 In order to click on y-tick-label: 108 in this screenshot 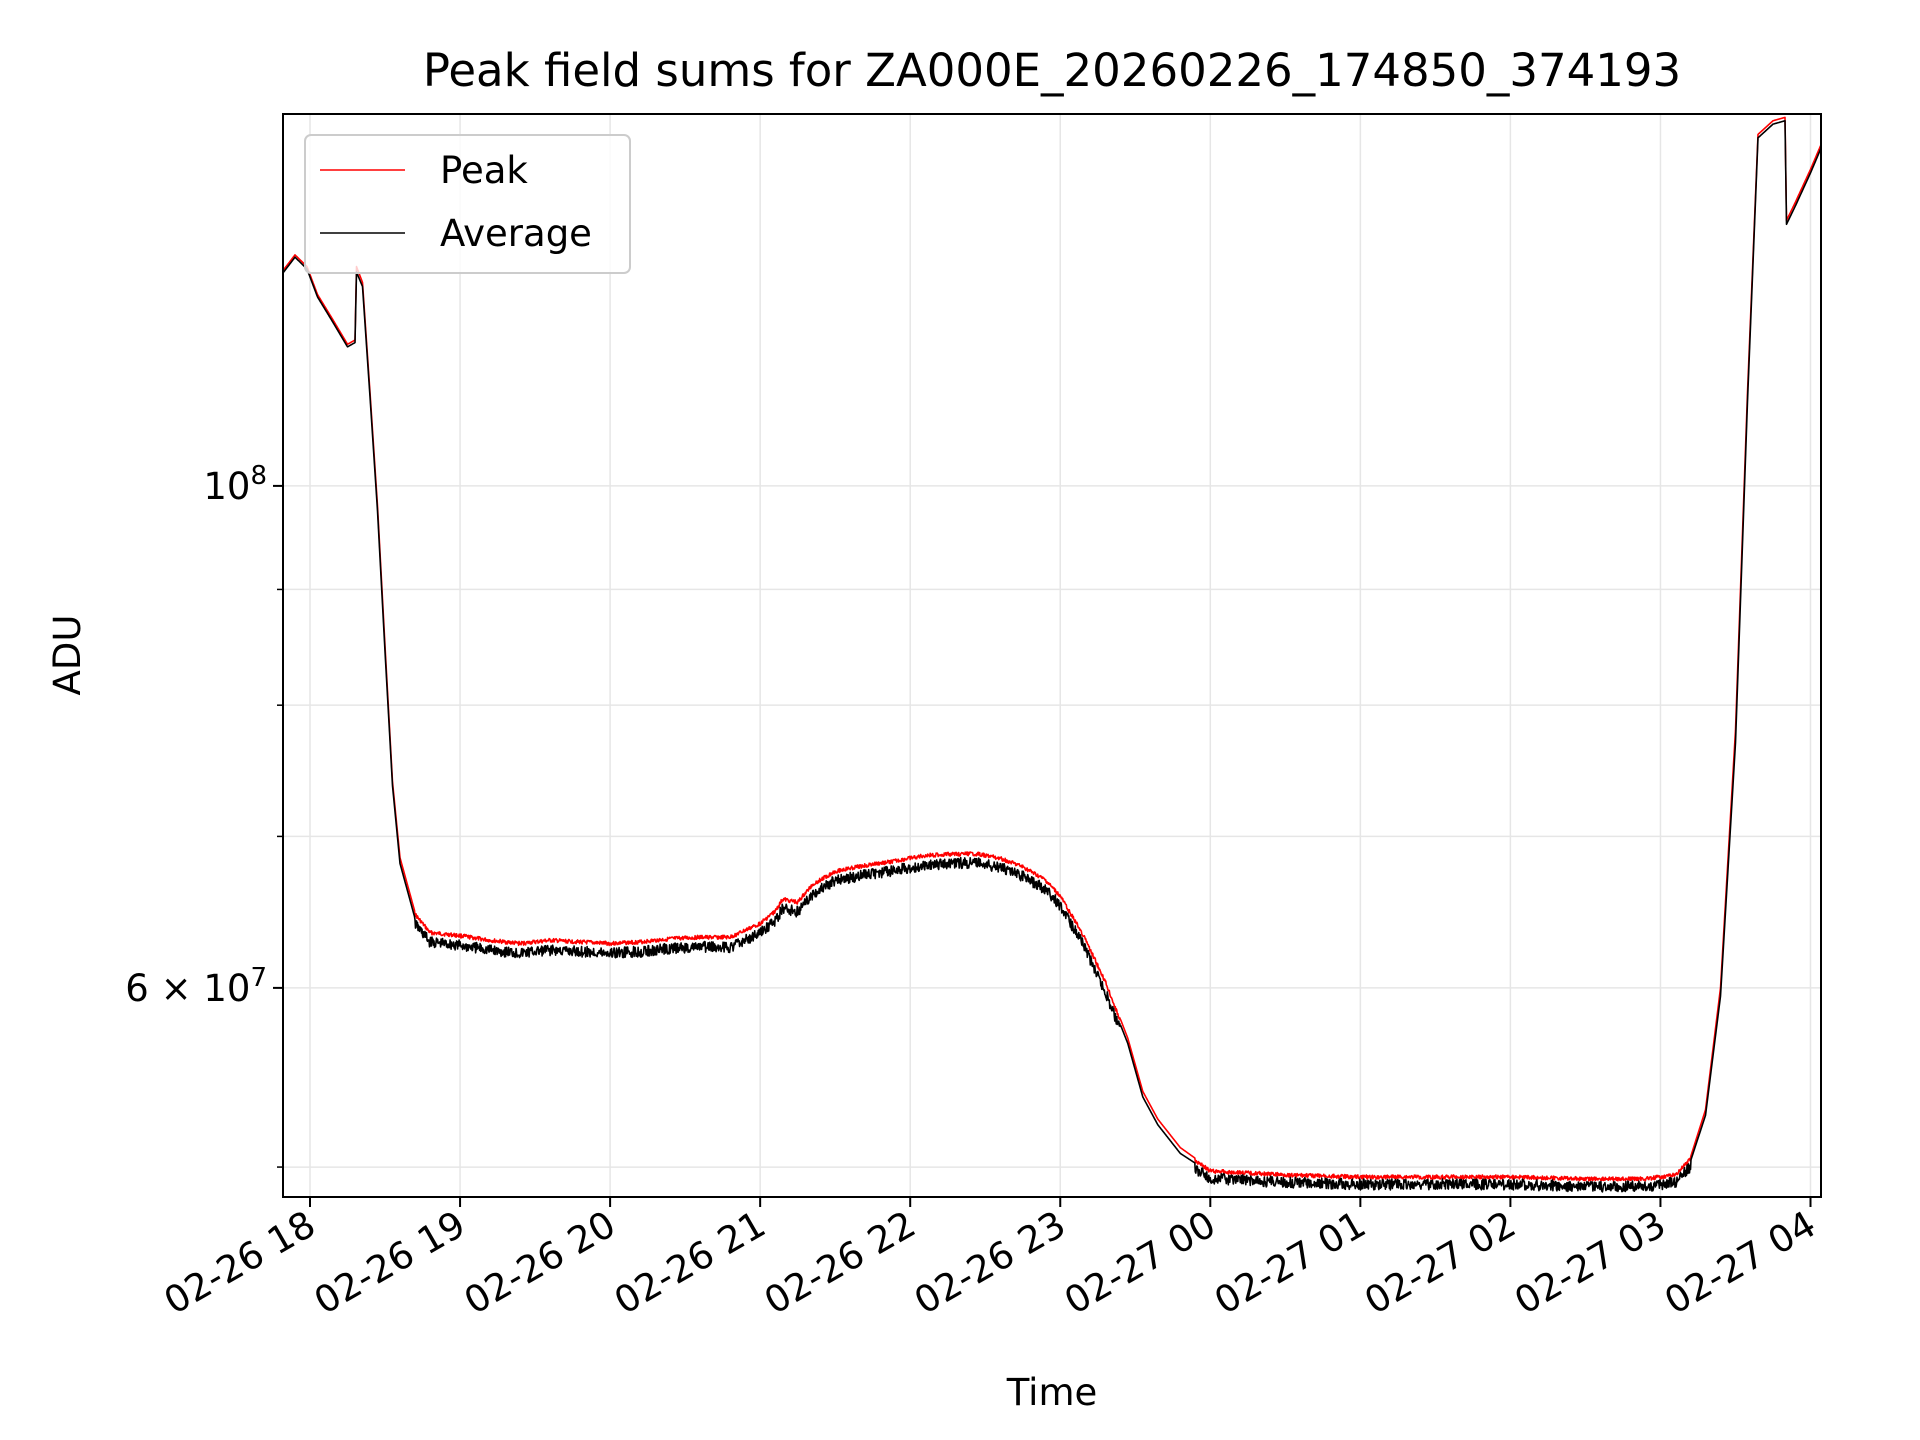, I will do `click(235, 484)`.